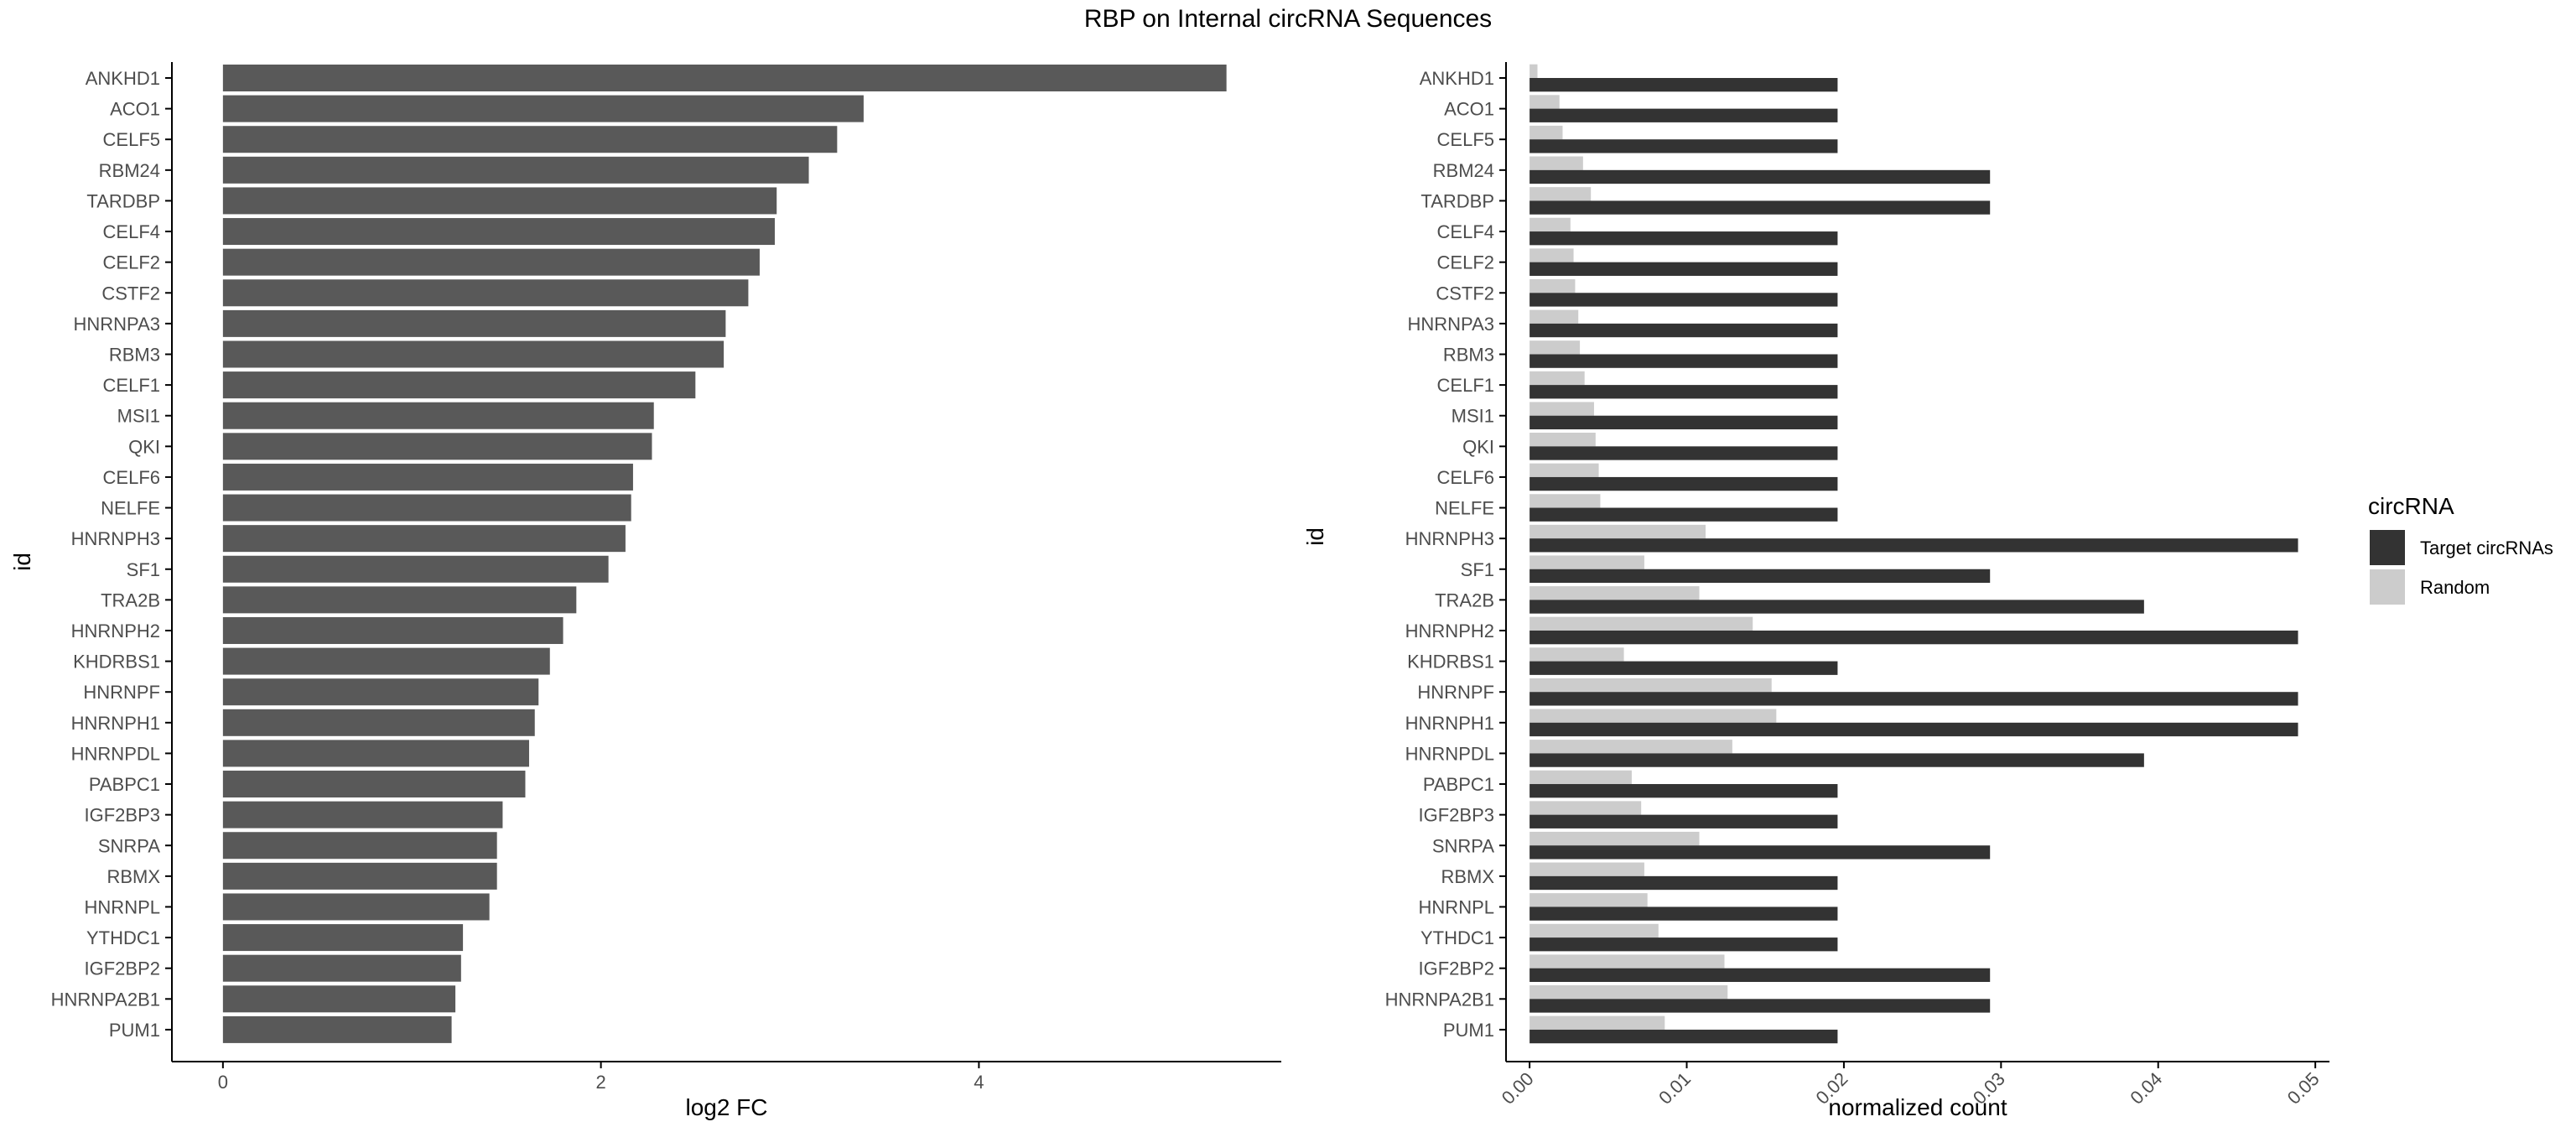  I want to click on bar-rbm24, so click(515, 170).